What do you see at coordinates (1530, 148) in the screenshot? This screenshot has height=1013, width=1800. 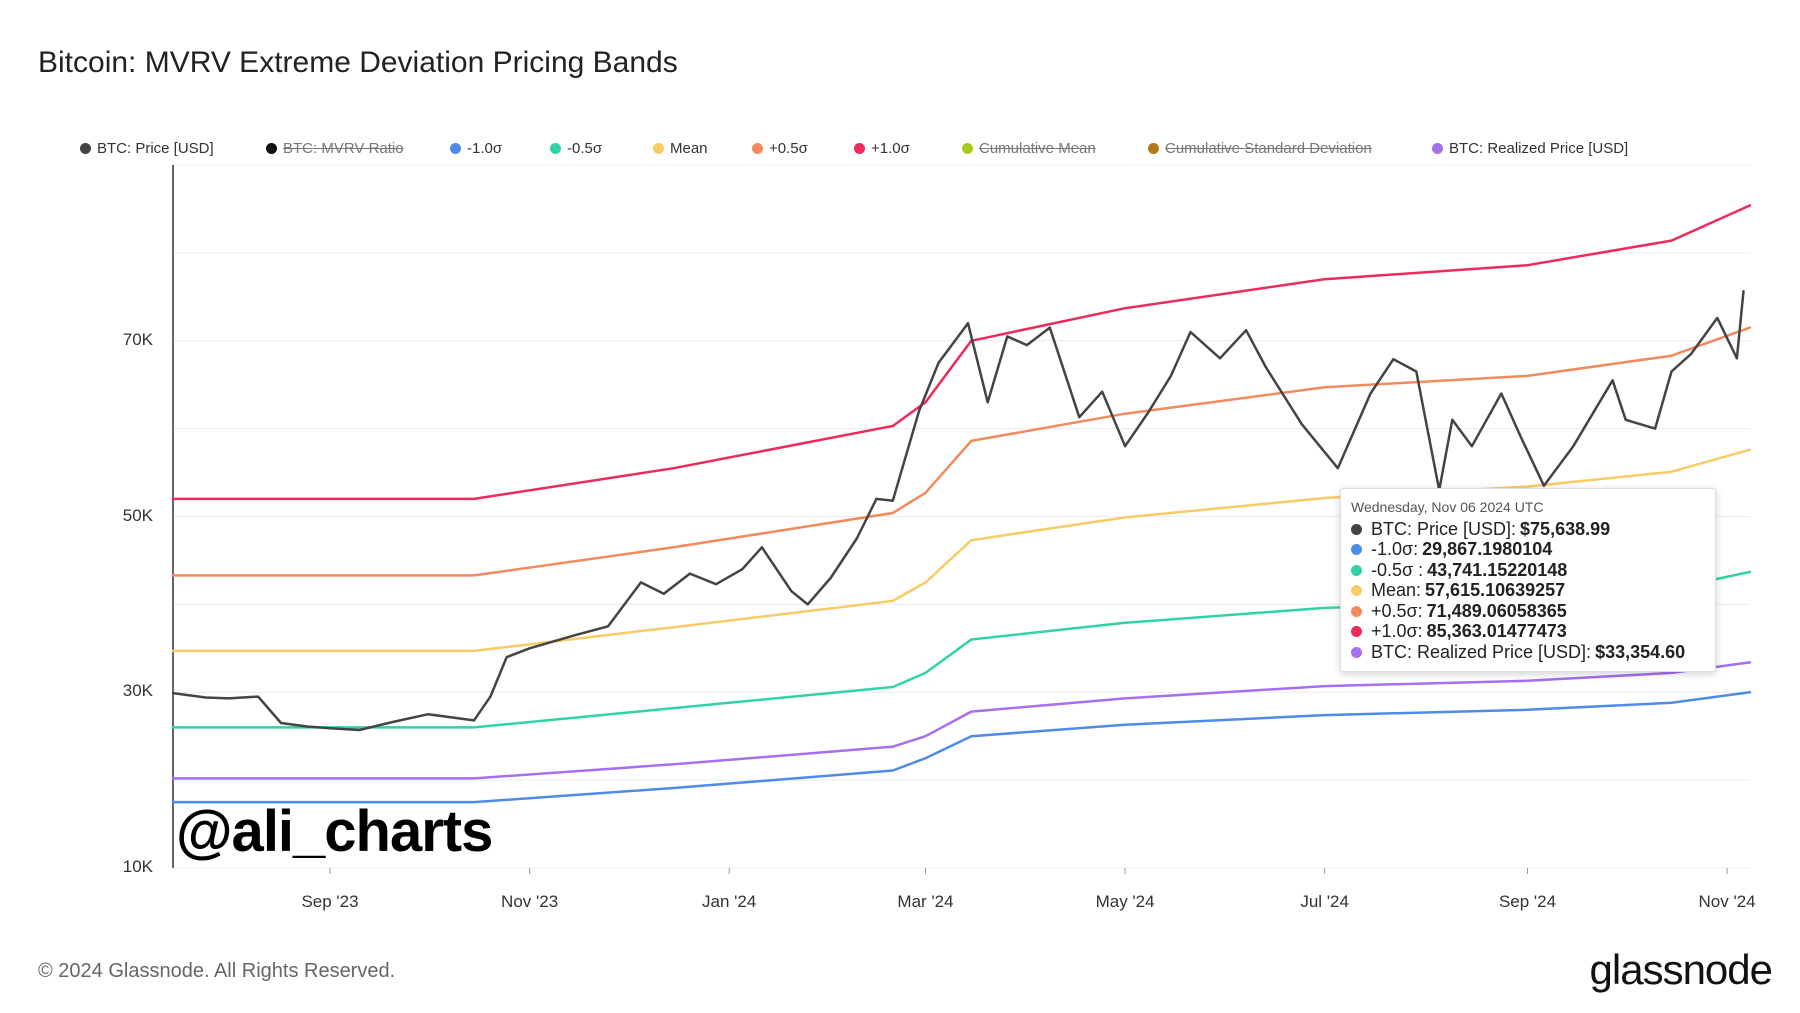 I see `legend-item-realized-price: BTC: Realized Price [USD]` at bounding box center [1530, 148].